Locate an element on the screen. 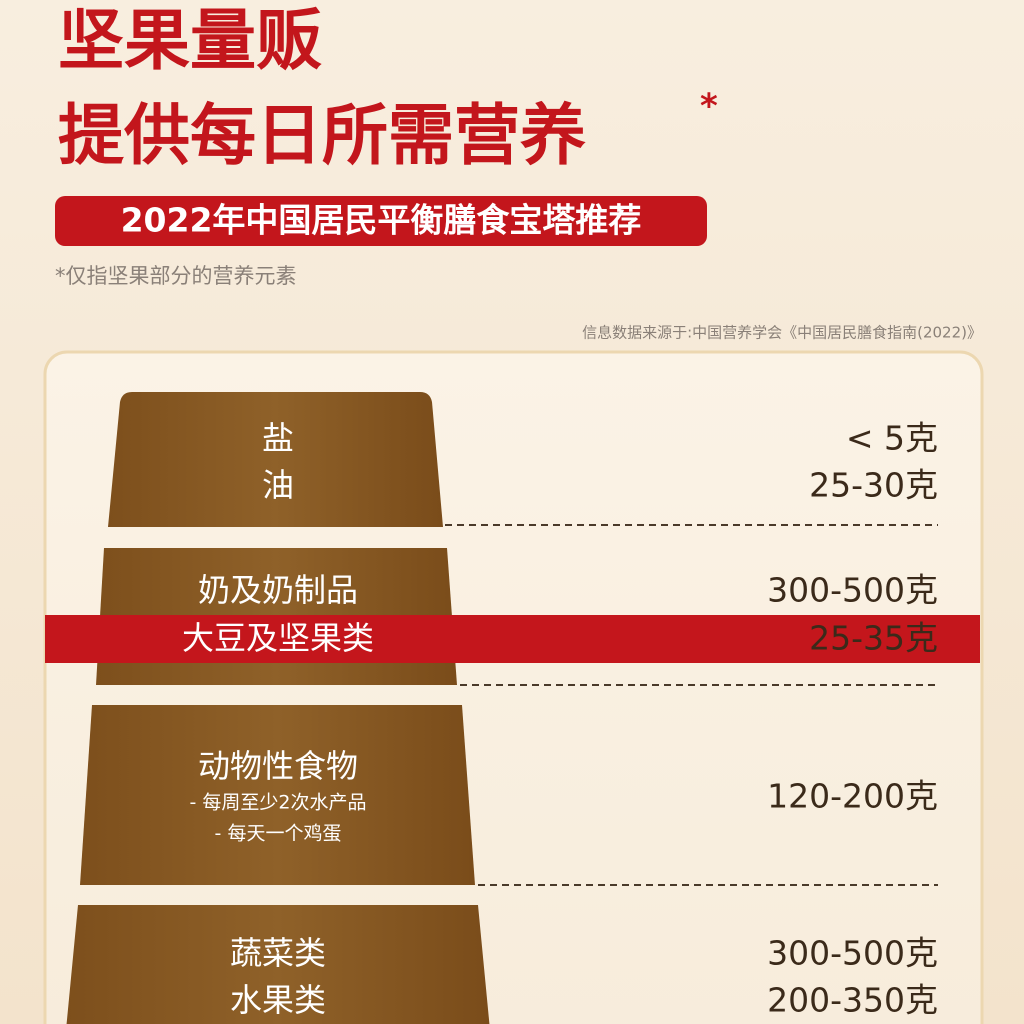 The height and width of the screenshot is (1024, 1024). tier-amount: 200-350克 is located at coordinates (852, 1000).